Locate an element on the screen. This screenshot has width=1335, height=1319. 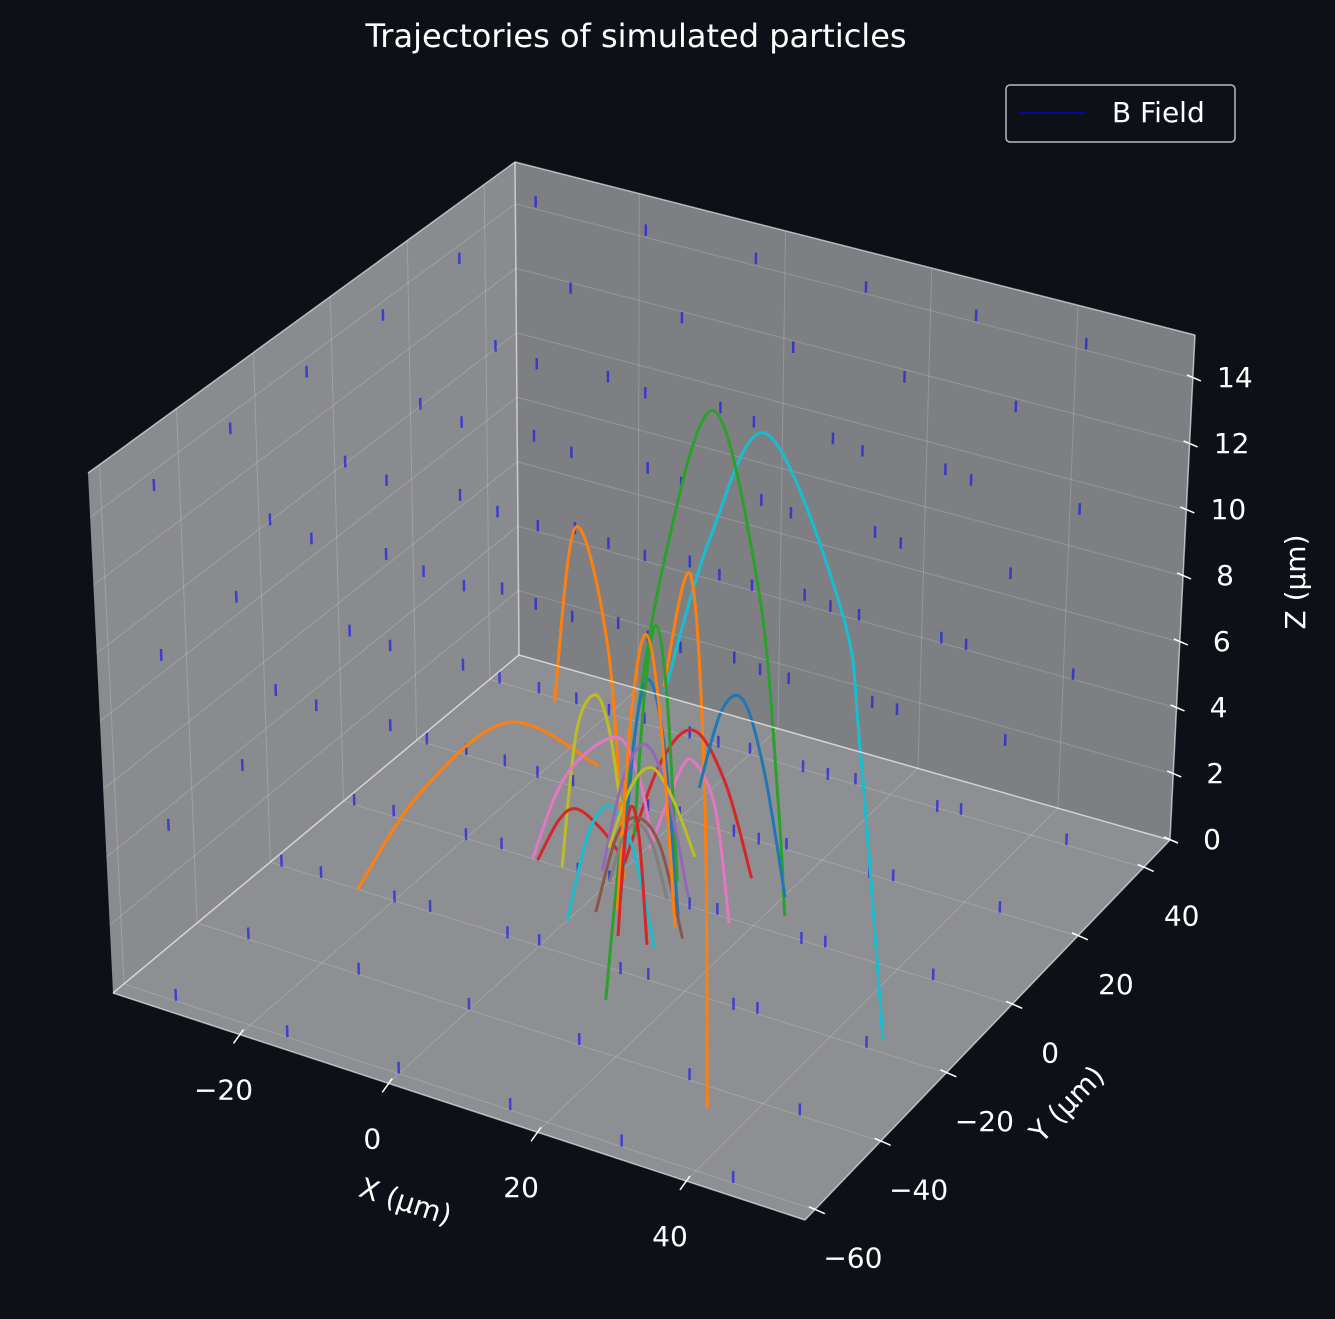
legend-box is located at coordinates (1120, 113).